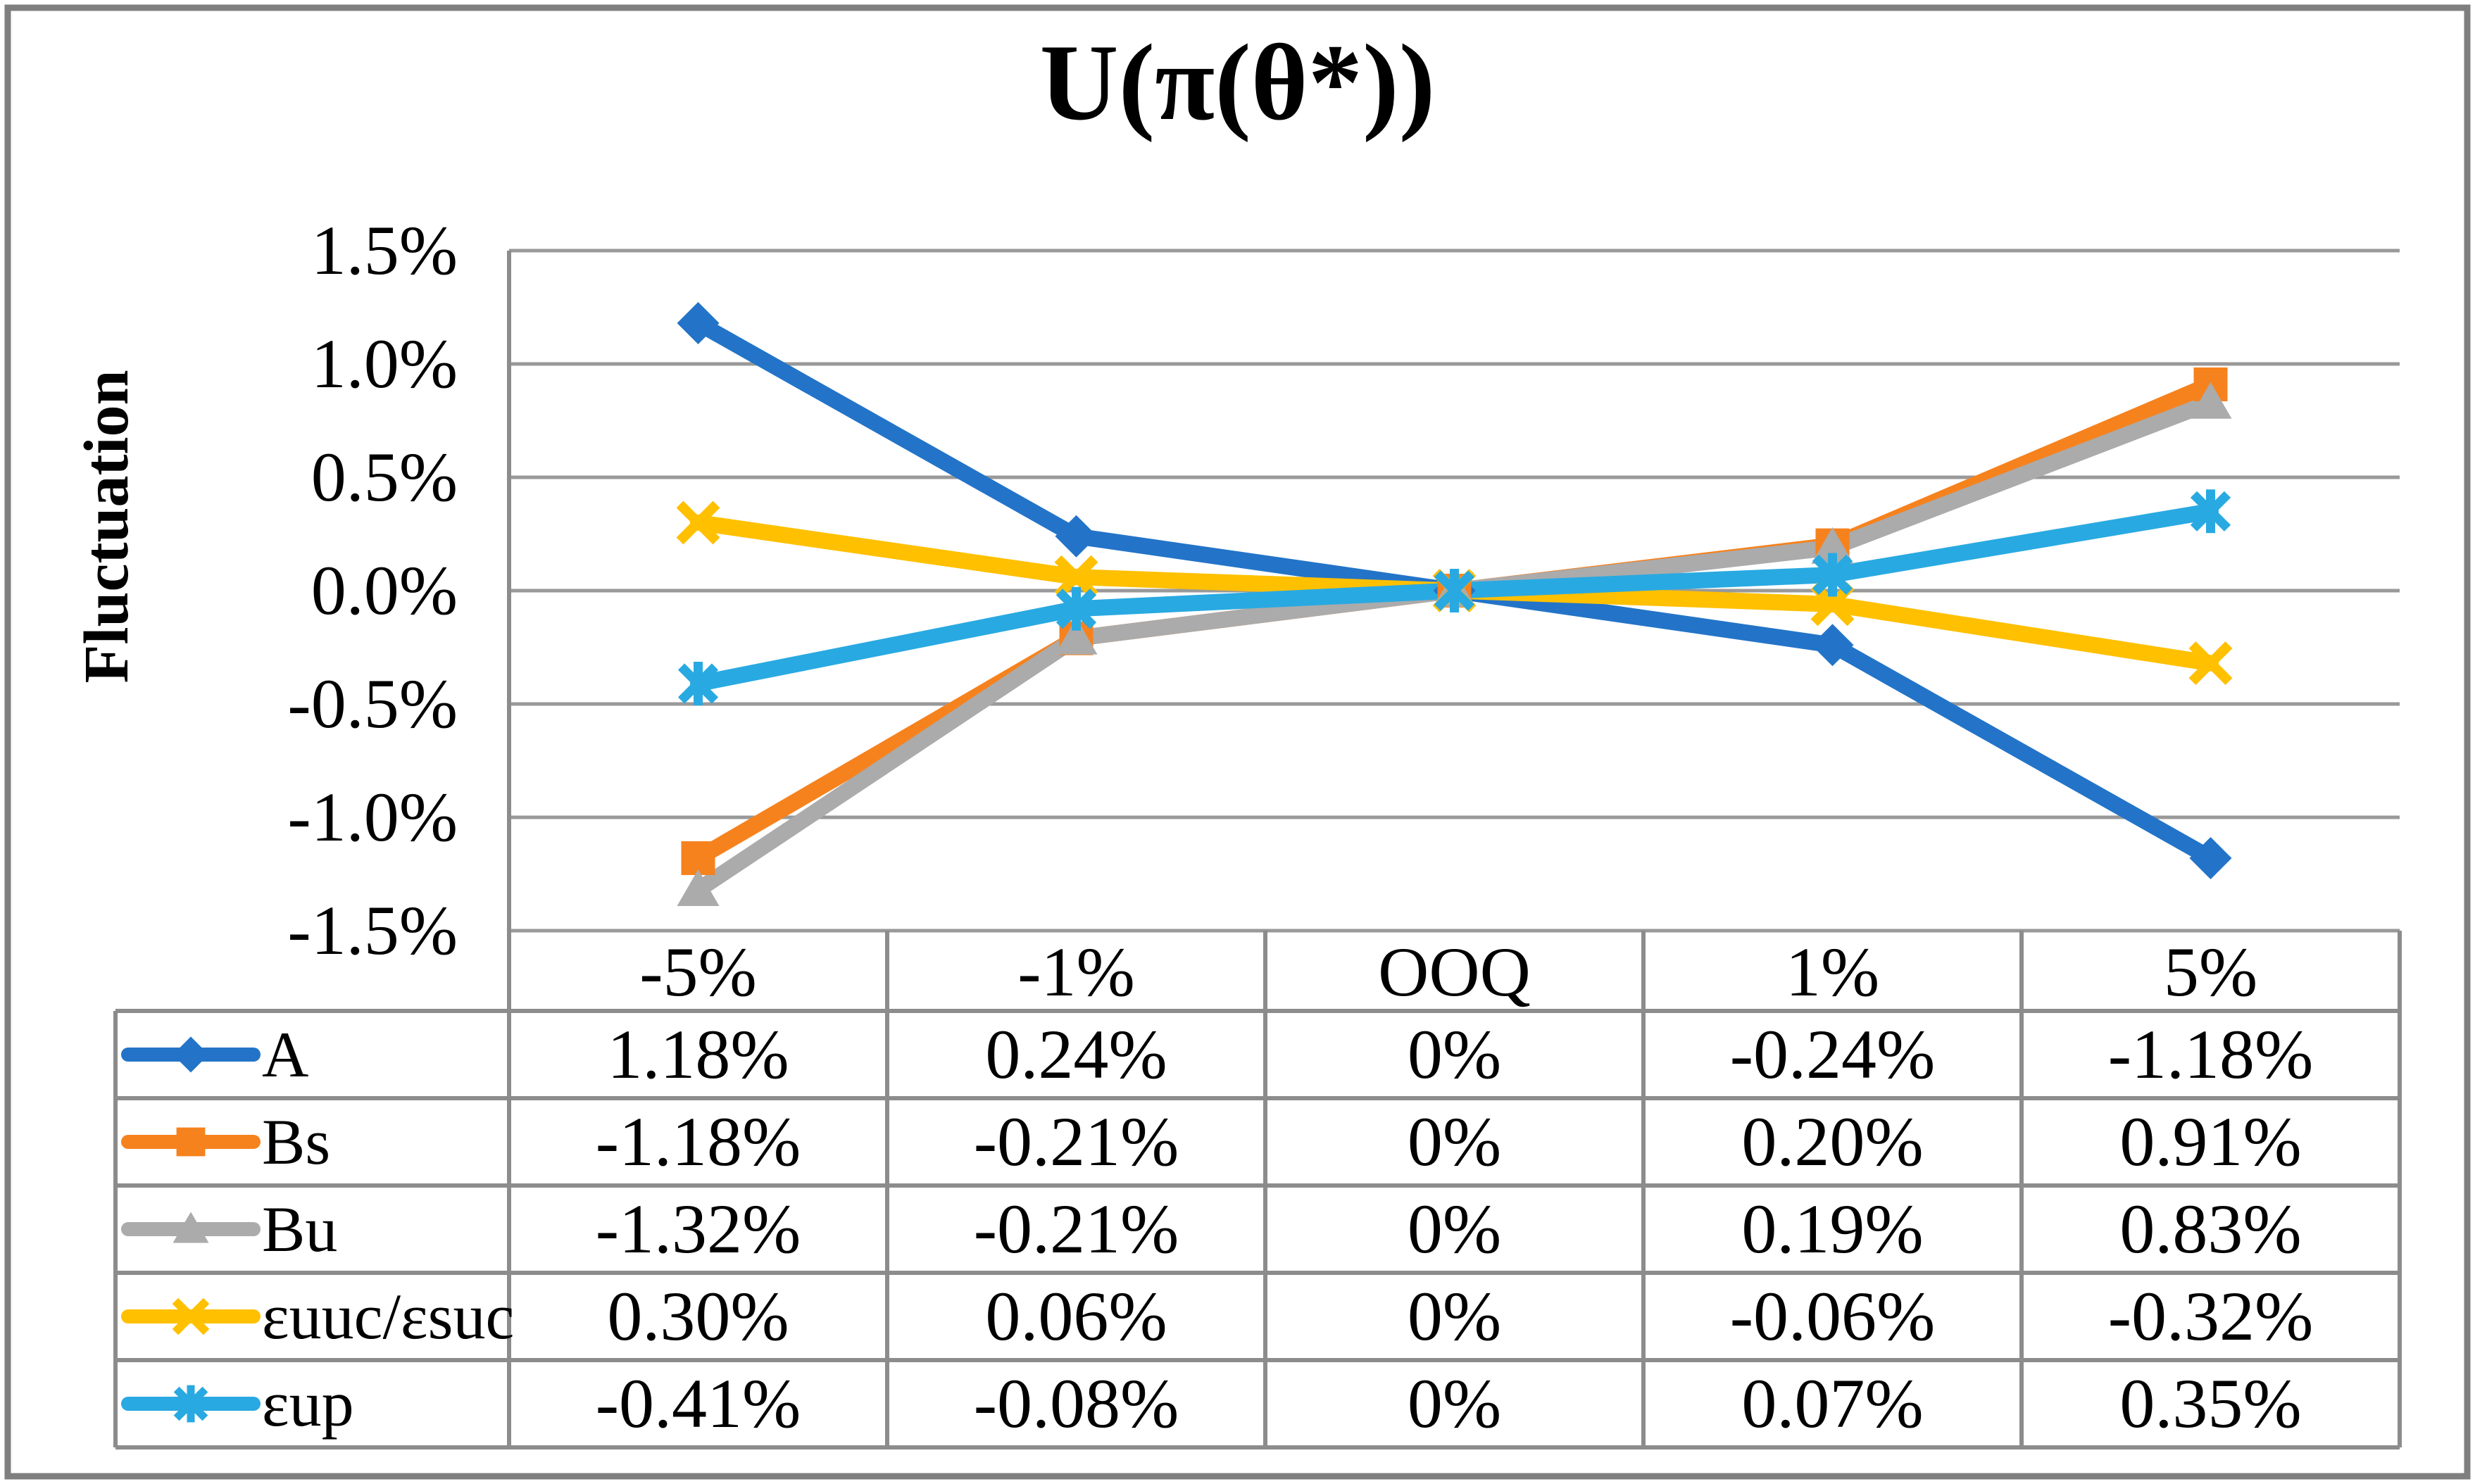 The width and height of the screenshot is (2475, 1484). Describe the element at coordinates (285, 1054) in the screenshot. I see `legend-label-A: A` at that location.